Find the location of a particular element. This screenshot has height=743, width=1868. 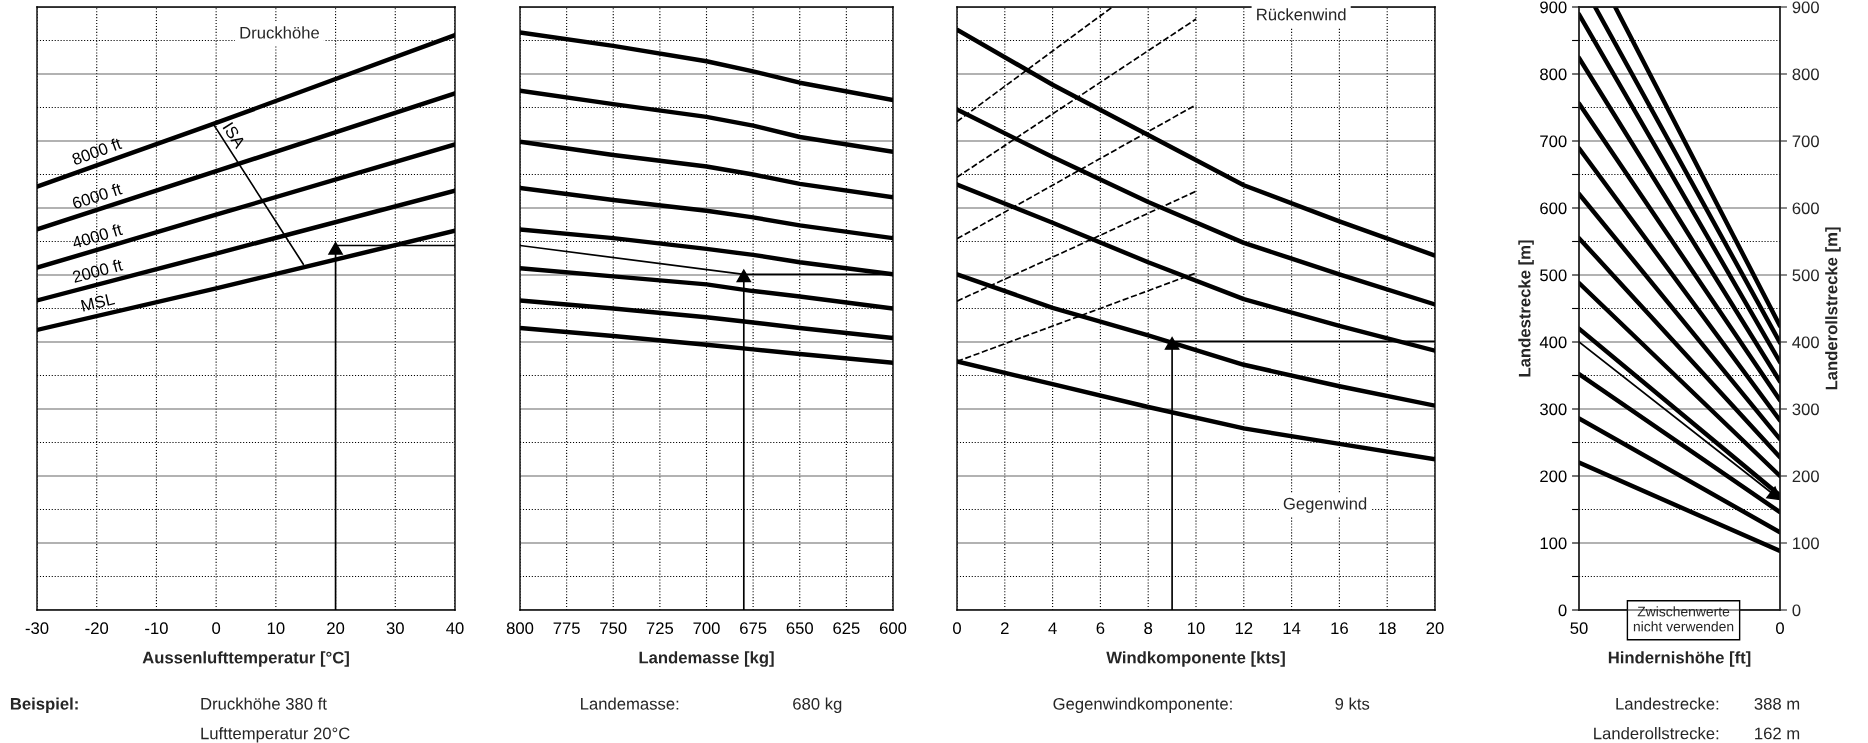

y2-tick-label: 600 is located at coordinates (1805, 208).